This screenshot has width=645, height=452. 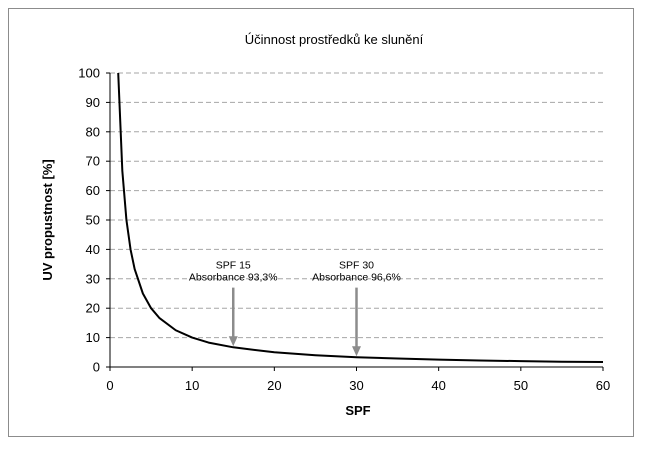 I want to click on annotation-label-1: SPF 30 Absorbance 96,6%, so click(x=356, y=272).